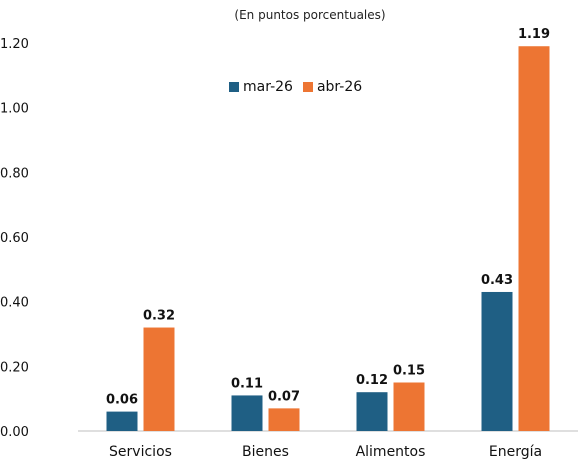  What do you see at coordinates (372, 380) in the screenshot?
I see `data-label-mar-26: 0.12` at bounding box center [372, 380].